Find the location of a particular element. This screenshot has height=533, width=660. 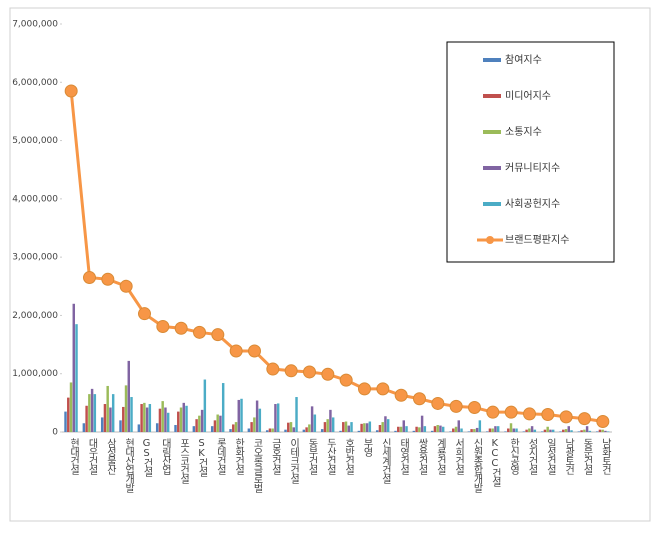

x-tick-label: 삼성물산 is located at coordinates (110, 456).